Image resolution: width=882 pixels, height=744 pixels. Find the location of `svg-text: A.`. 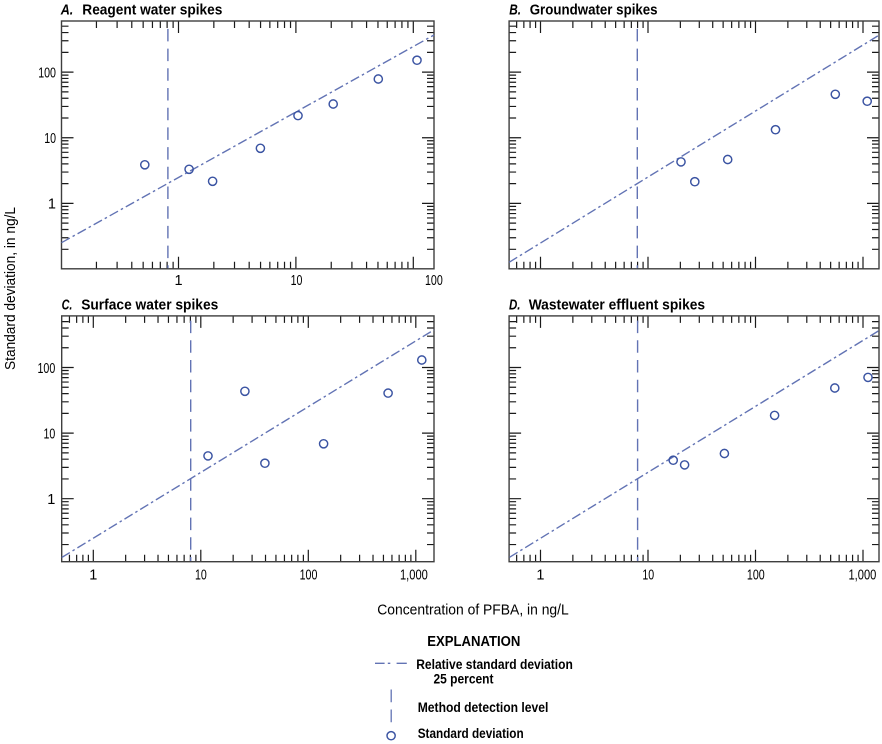

svg-text: A. is located at coordinates (66, 10).